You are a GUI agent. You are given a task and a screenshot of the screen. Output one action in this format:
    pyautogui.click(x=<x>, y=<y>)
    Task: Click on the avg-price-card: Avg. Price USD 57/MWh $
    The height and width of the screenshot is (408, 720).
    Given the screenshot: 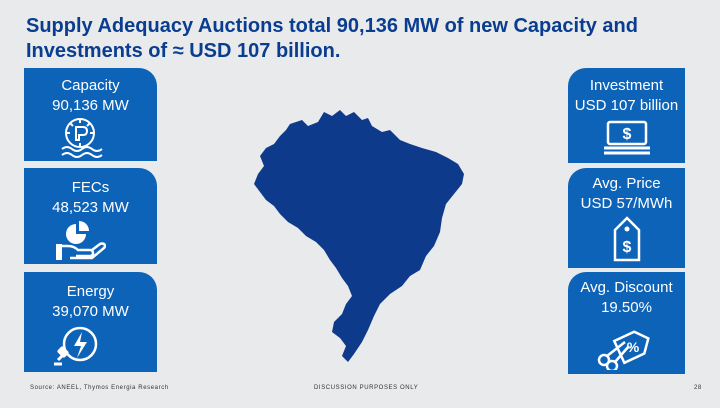 What is the action you would take?
    pyautogui.click(x=626, y=218)
    